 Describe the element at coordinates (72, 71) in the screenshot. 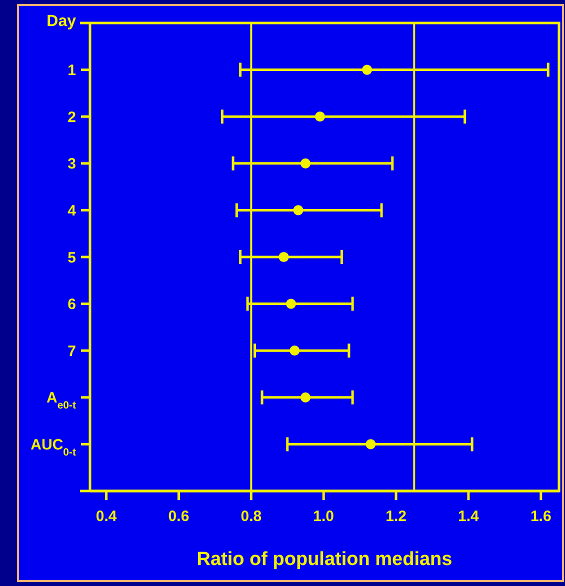

I see `y-tick-label: 1` at that location.